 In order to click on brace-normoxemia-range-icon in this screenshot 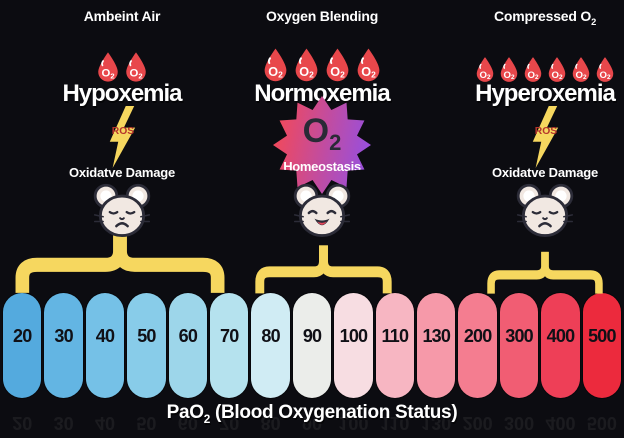, I will do `click(323, 268)`.